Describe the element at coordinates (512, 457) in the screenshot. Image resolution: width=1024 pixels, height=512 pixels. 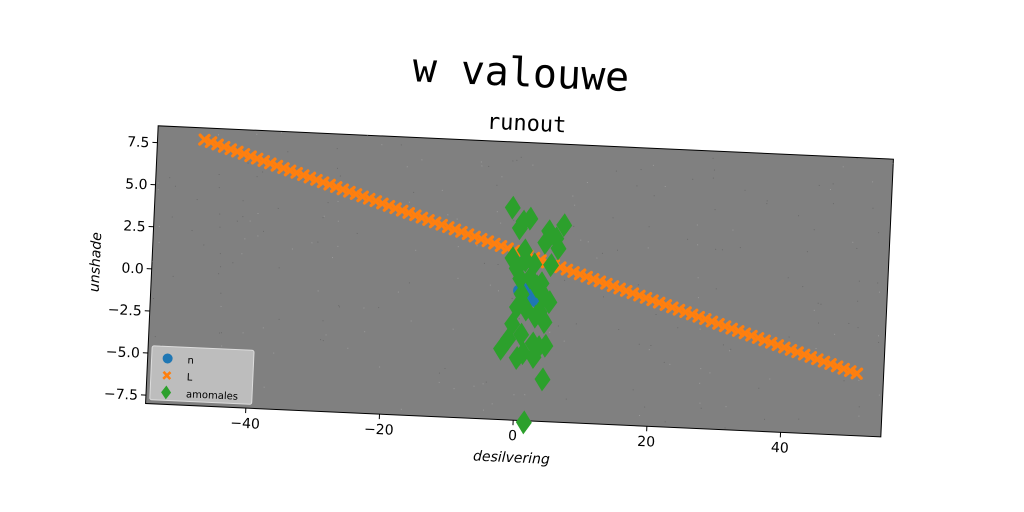
I see `x-axis-label: desilvering` at that location.